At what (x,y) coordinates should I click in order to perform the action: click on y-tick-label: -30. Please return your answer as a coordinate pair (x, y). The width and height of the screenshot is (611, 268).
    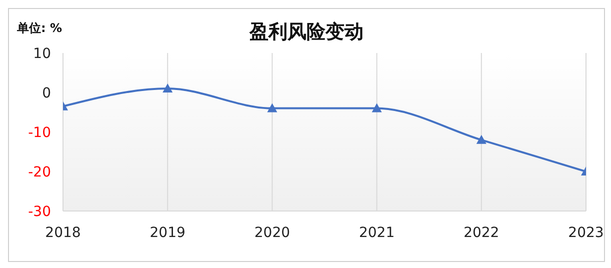
    Looking at the image, I should click on (39, 212).